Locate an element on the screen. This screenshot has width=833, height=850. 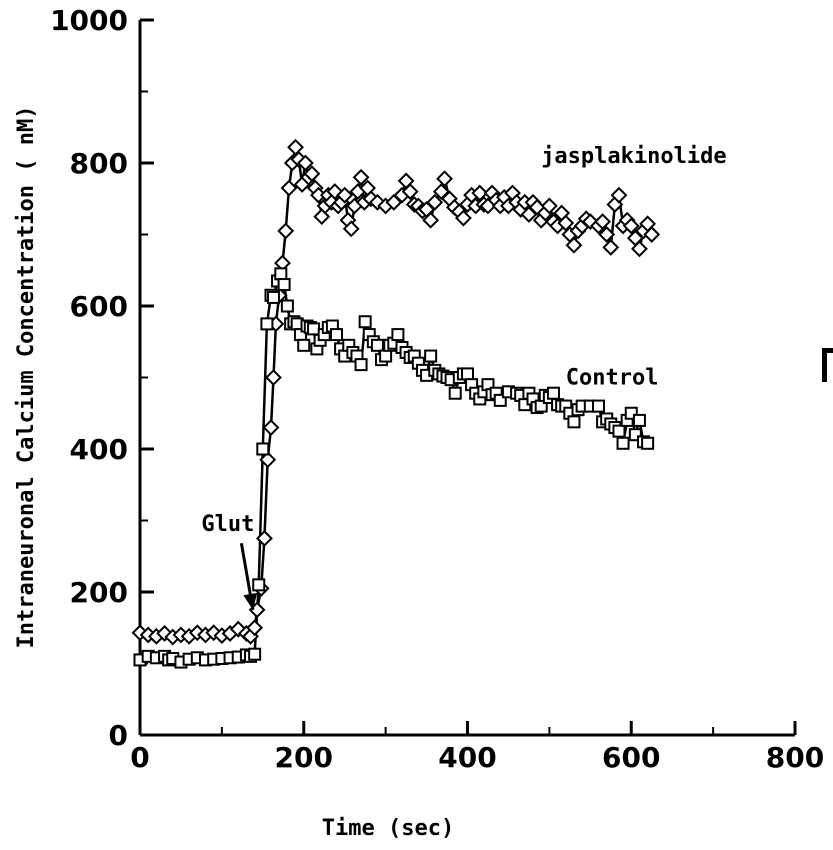
y-tick-label: 1000 is located at coordinates (89, 20).